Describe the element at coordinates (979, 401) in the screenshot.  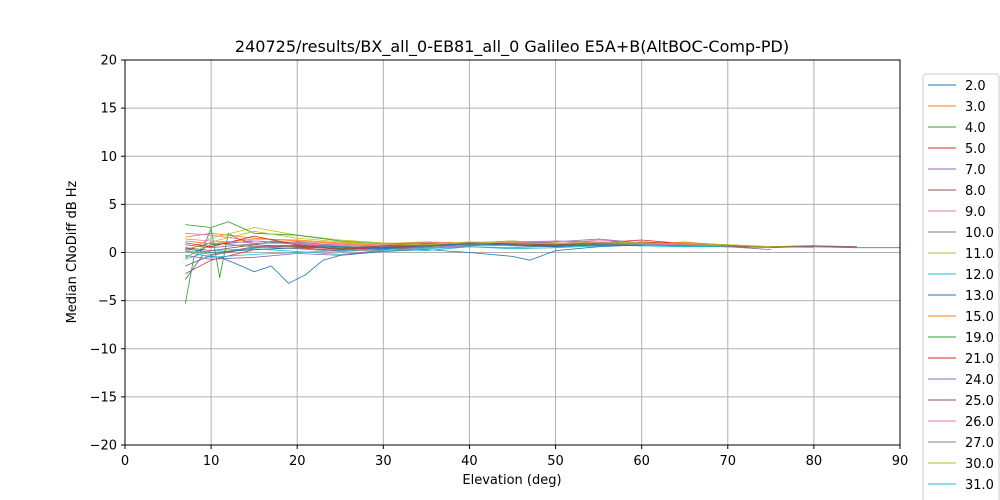
I see `legend-label: 25.0` at that location.